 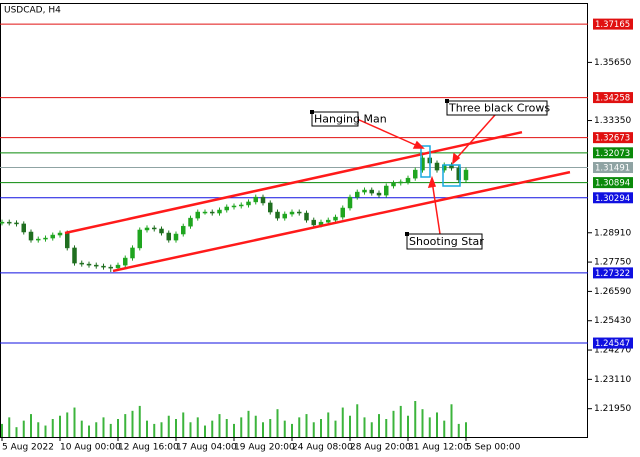 I want to click on x-tick-label: 31 Aug 12:00, so click(x=438, y=448).